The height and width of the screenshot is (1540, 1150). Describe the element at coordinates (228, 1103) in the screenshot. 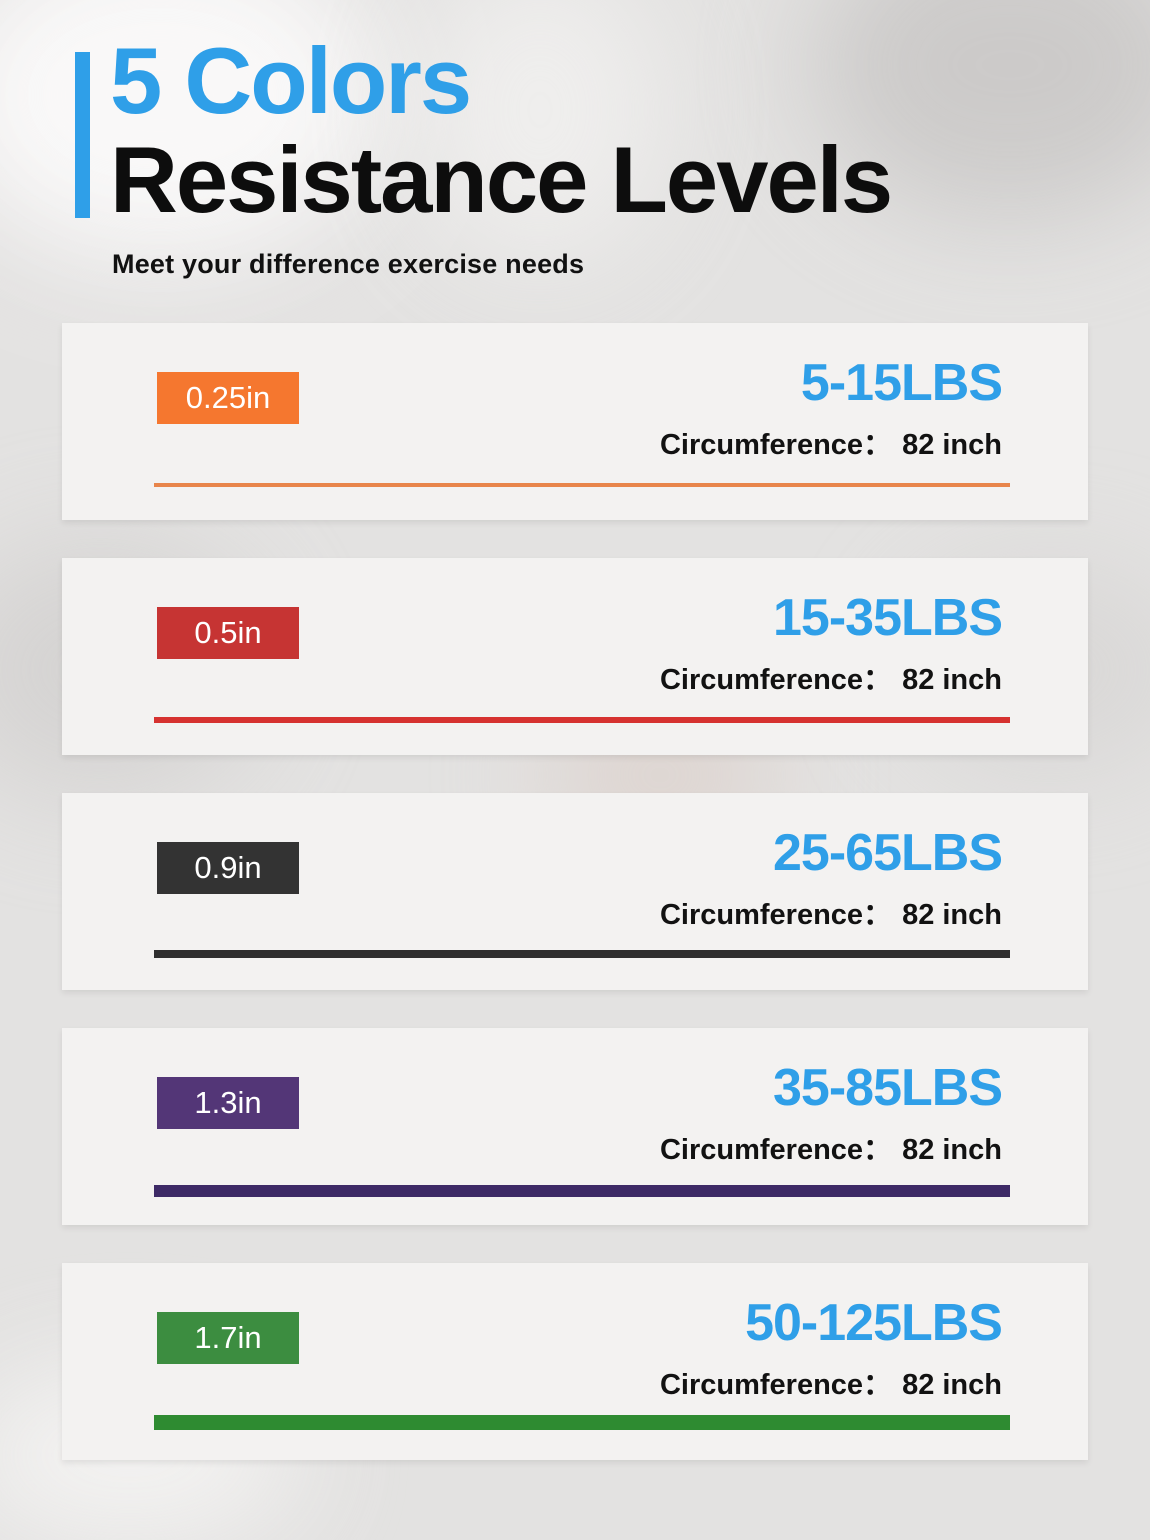

I see `band-width-tag: 1.3in` at that location.